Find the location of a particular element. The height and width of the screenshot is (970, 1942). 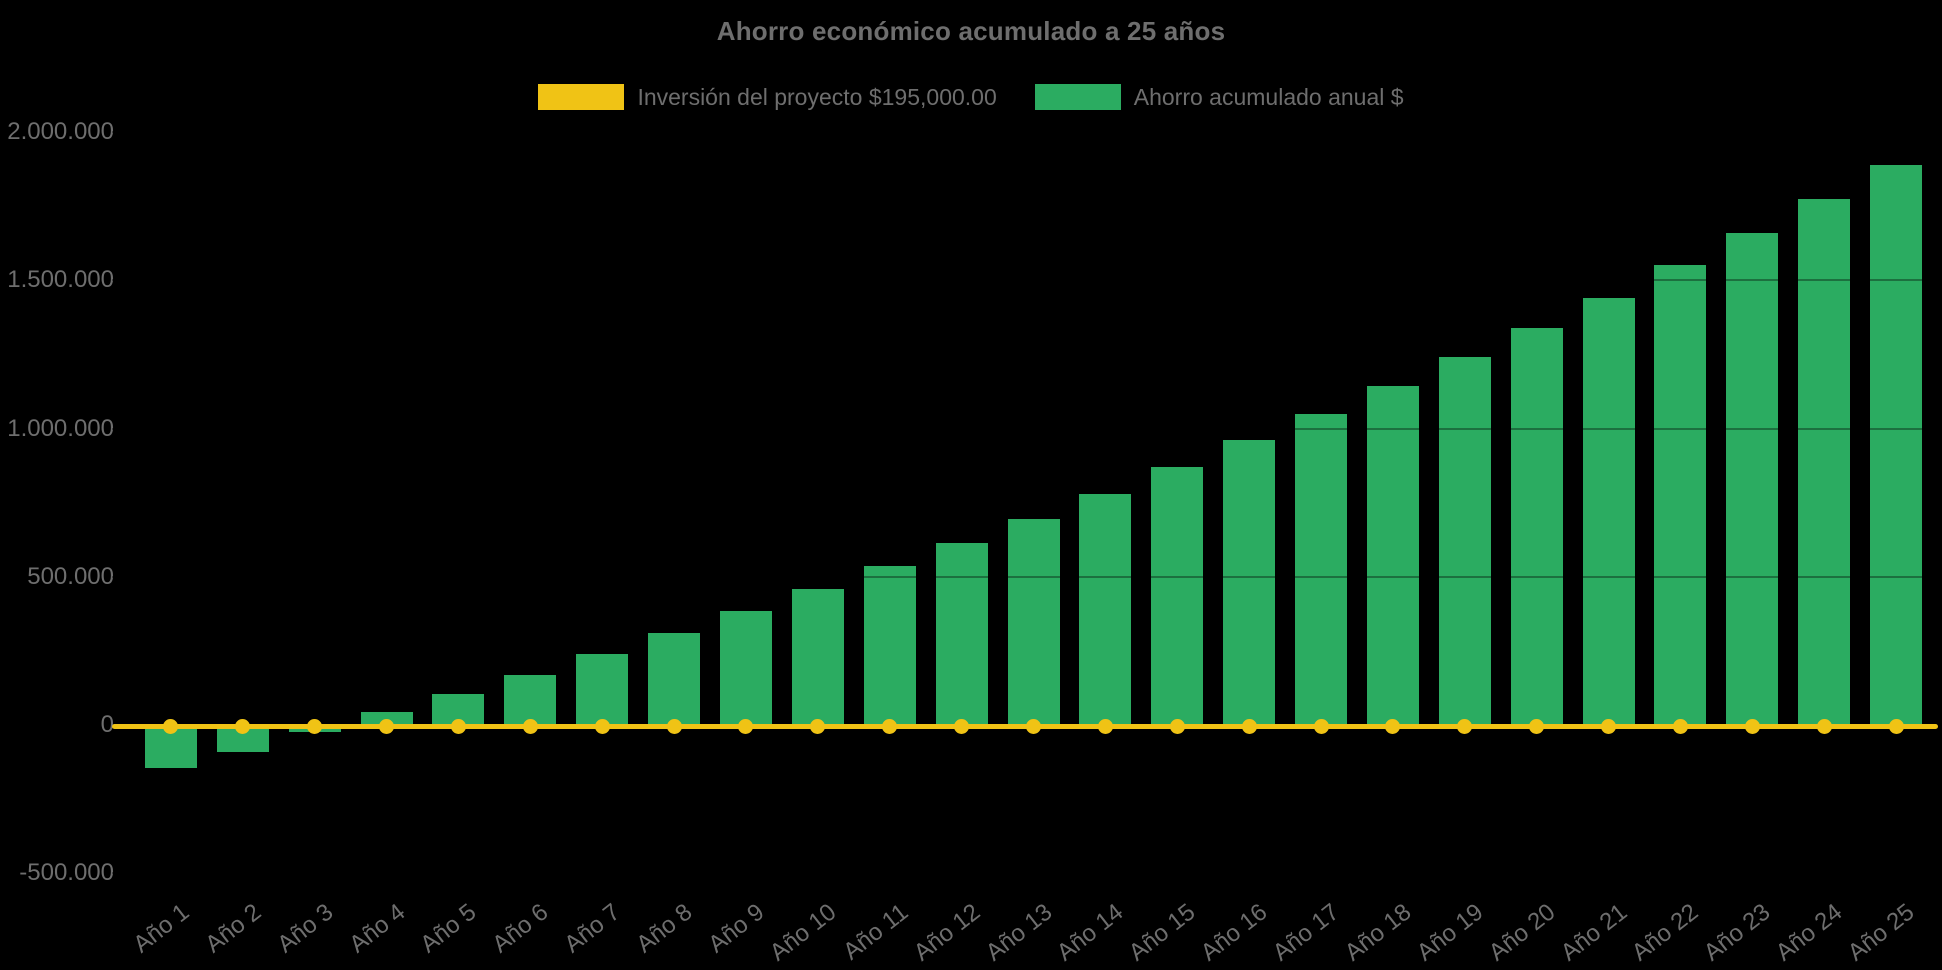

bar-año-14 is located at coordinates (1105, 609).